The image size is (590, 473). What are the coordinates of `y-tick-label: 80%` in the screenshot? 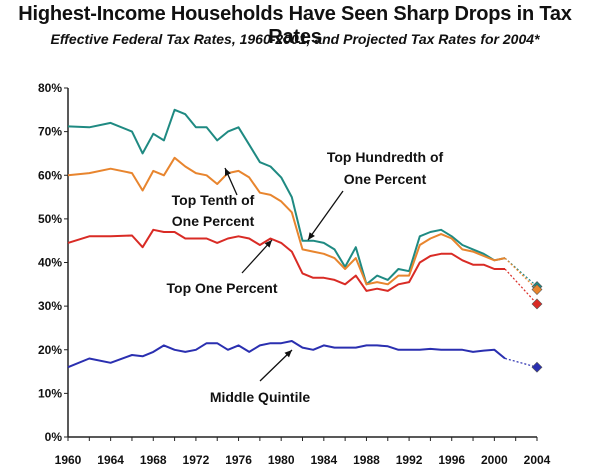 It's located at (50, 88).